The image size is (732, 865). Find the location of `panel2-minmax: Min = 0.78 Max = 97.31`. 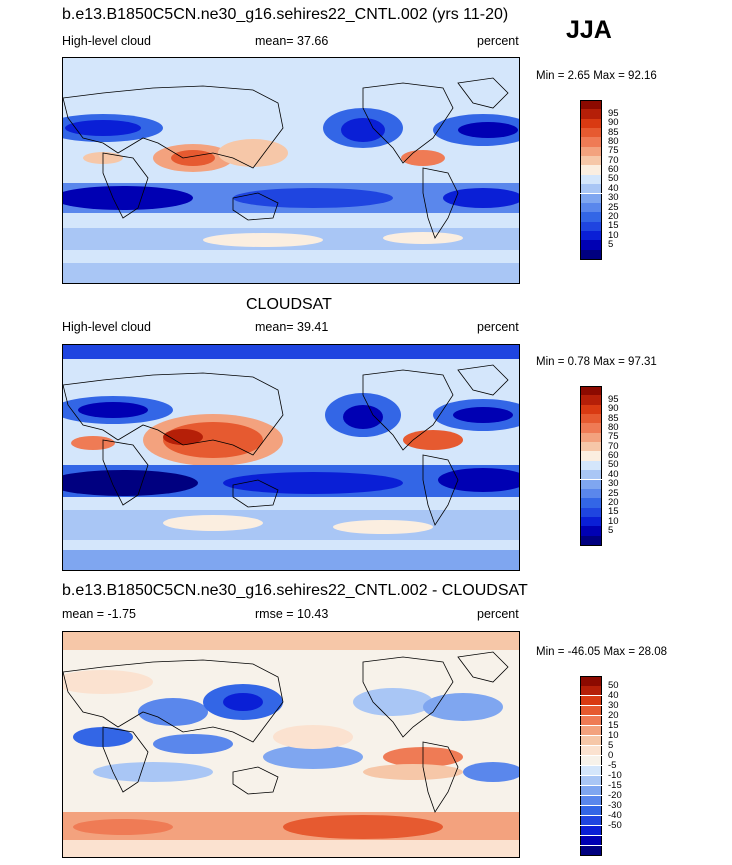

panel2-minmax: Min = 0.78 Max = 97.31 is located at coordinates (596, 362).